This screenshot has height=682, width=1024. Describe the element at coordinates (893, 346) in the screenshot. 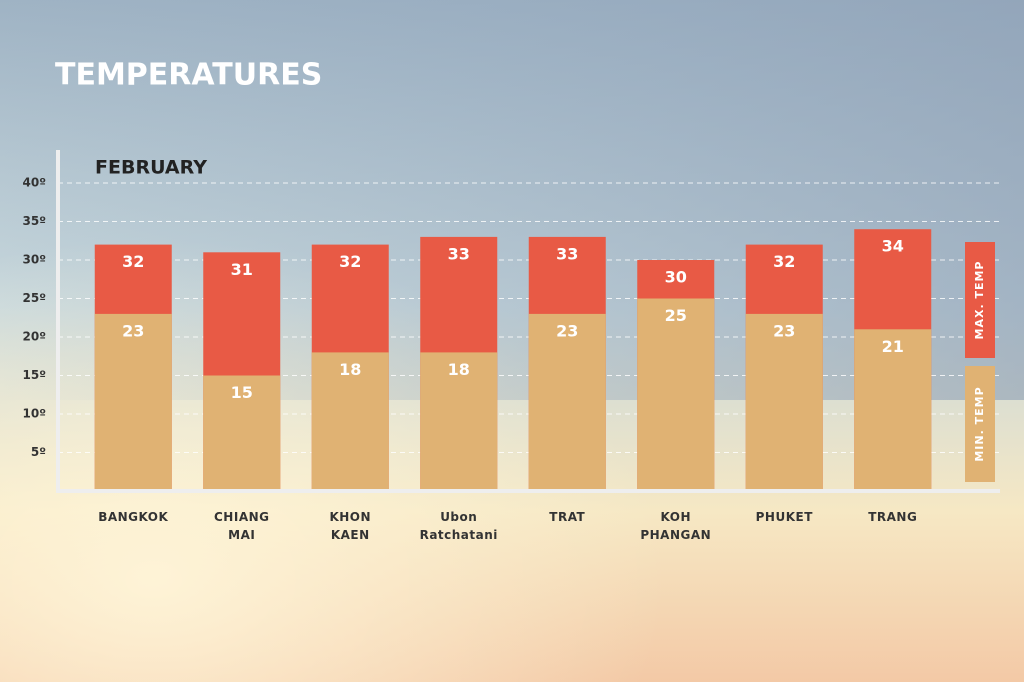

I see `value-label: 21` at that location.